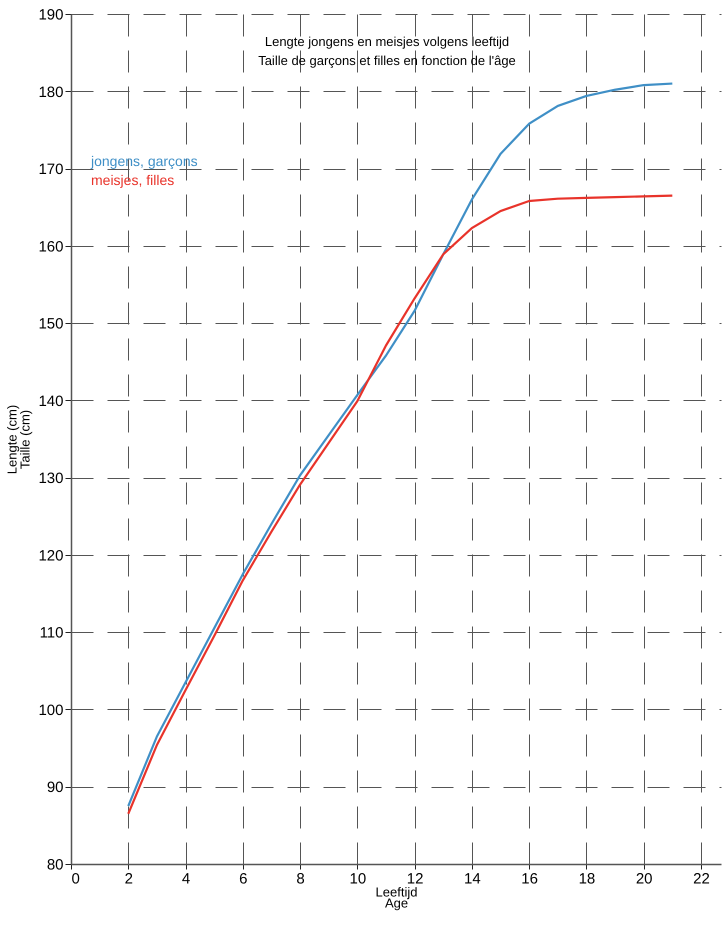 This screenshot has height=925, width=727. I want to click on y-tick-label: 90, so click(55, 787).